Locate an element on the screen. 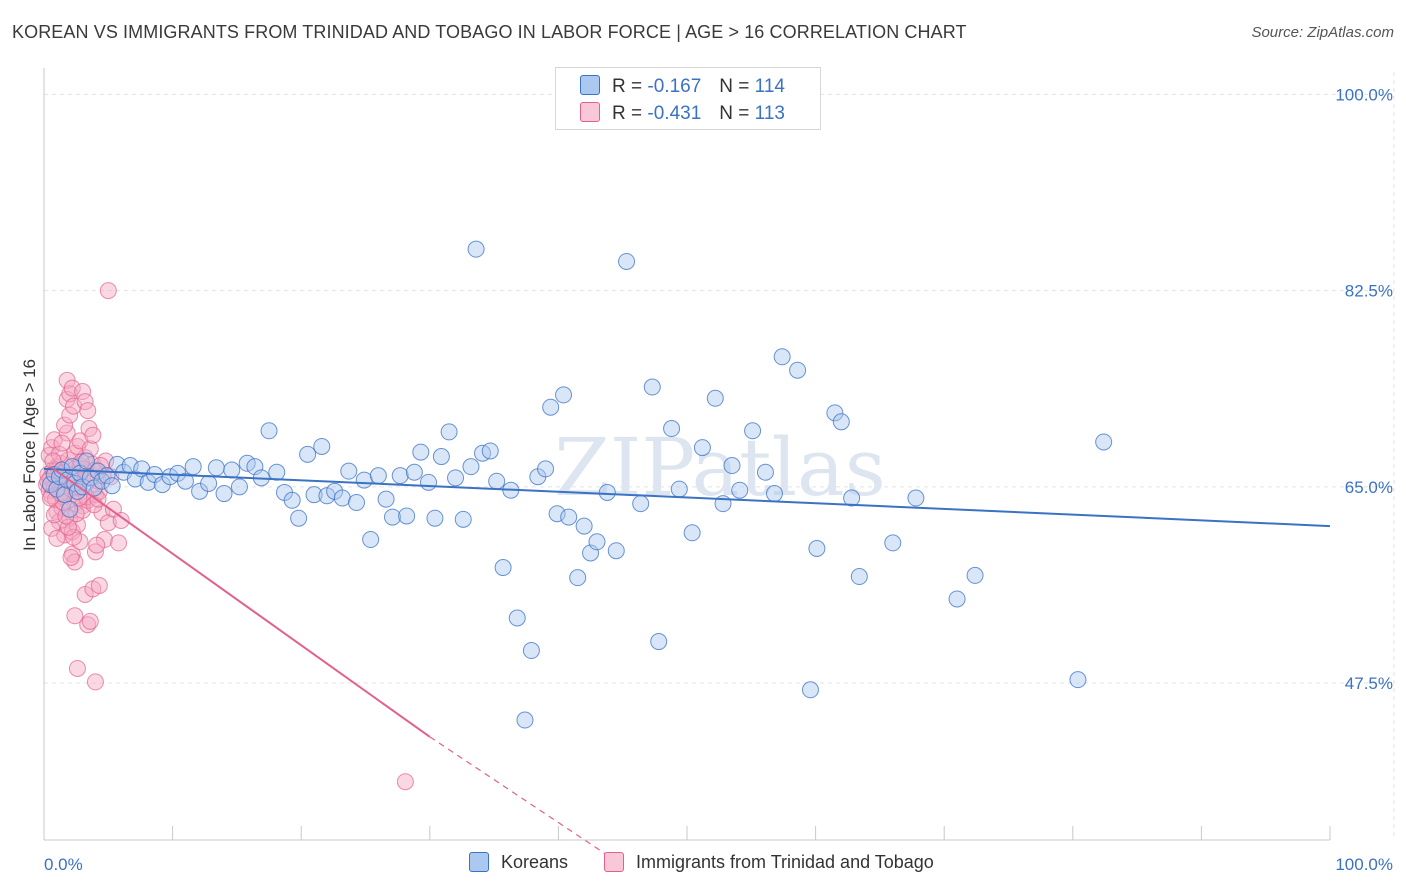 The width and height of the screenshot is (1406, 892). trinidad-trend-line is located at coordinates (240, 601).